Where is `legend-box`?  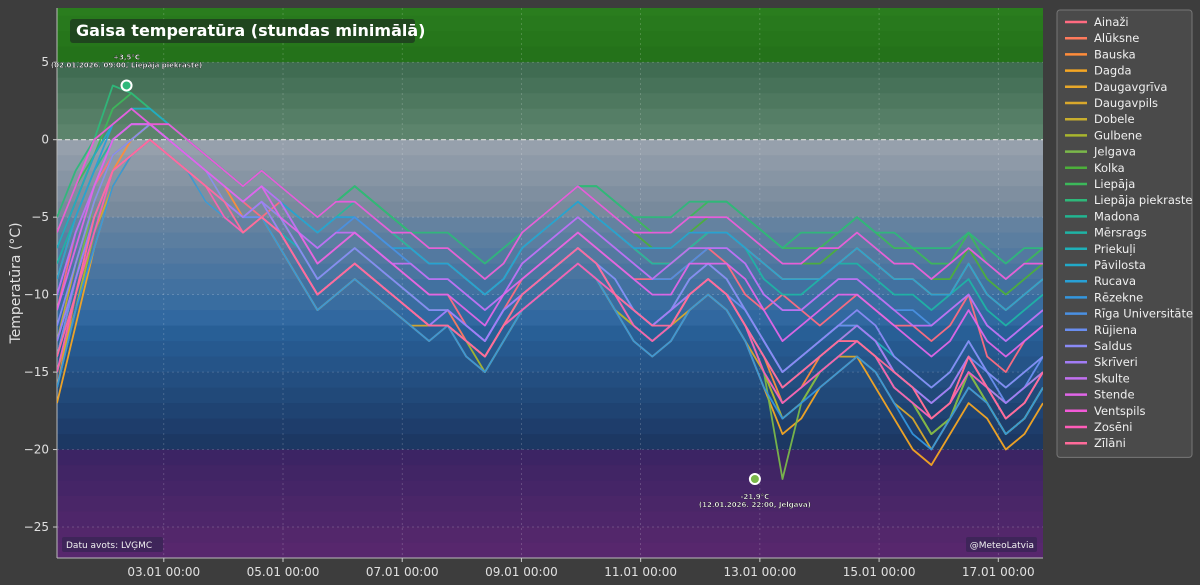
legend-box is located at coordinates (1124, 233).